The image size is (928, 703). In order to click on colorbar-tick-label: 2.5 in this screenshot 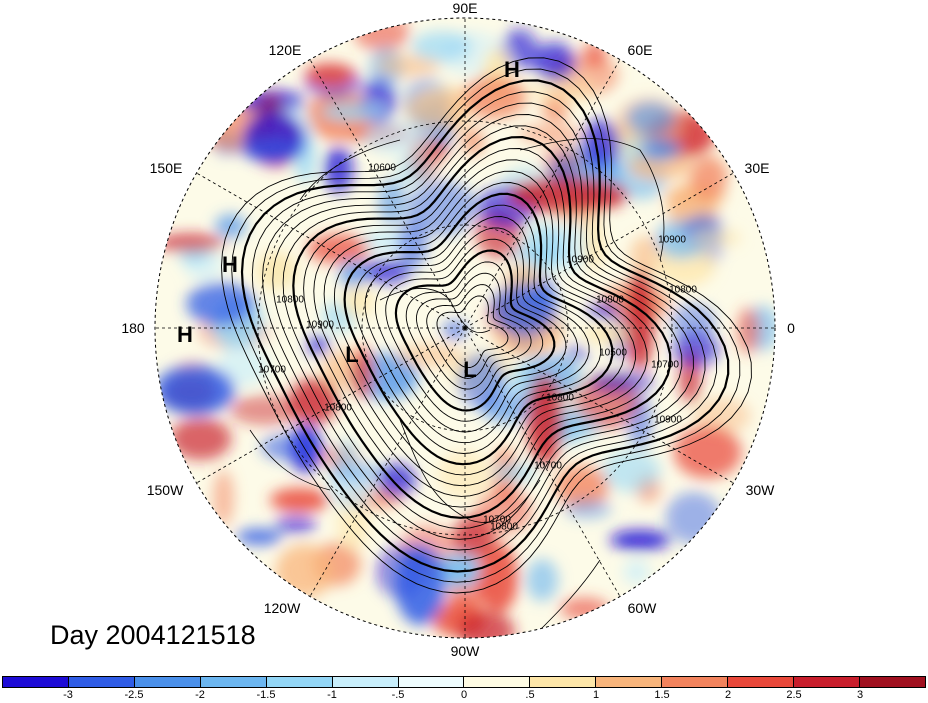, I will do `click(794, 695)`.